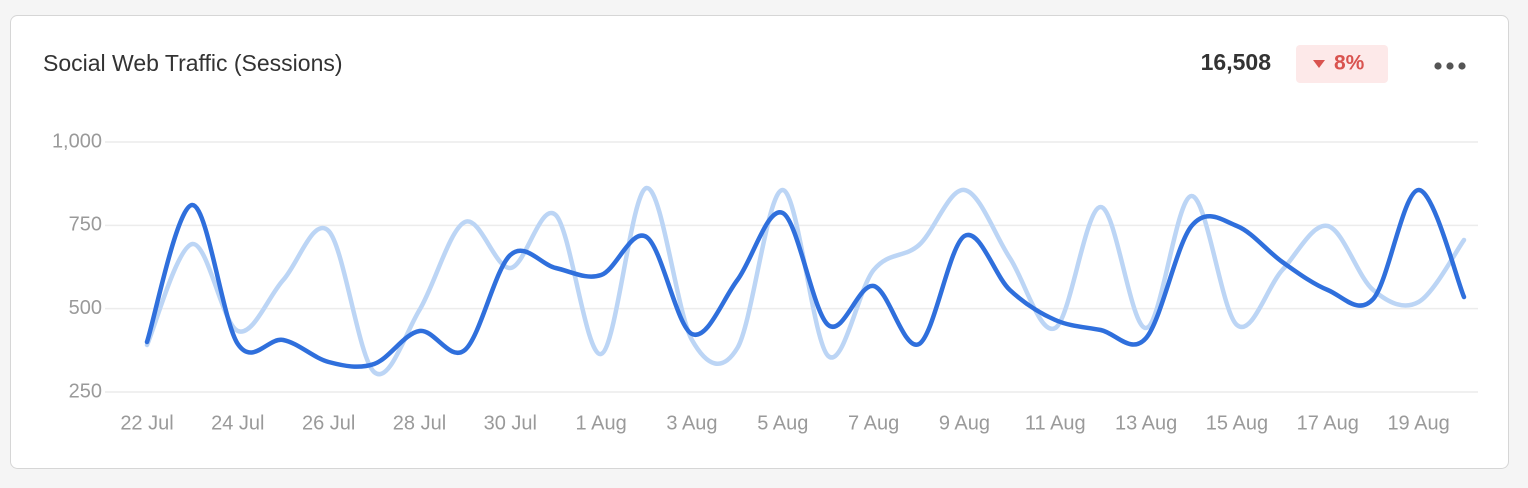 The width and height of the screenshot is (1528, 488). What do you see at coordinates (782, 423) in the screenshot?
I see `x-tick-label: 5 Aug` at bounding box center [782, 423].